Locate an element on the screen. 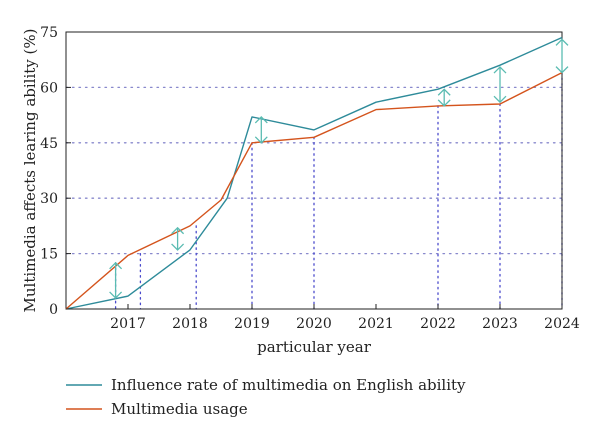 The height and width of the screenshot is (441, 600). y-tick-label: 60 is located at coordinates (49, 88).